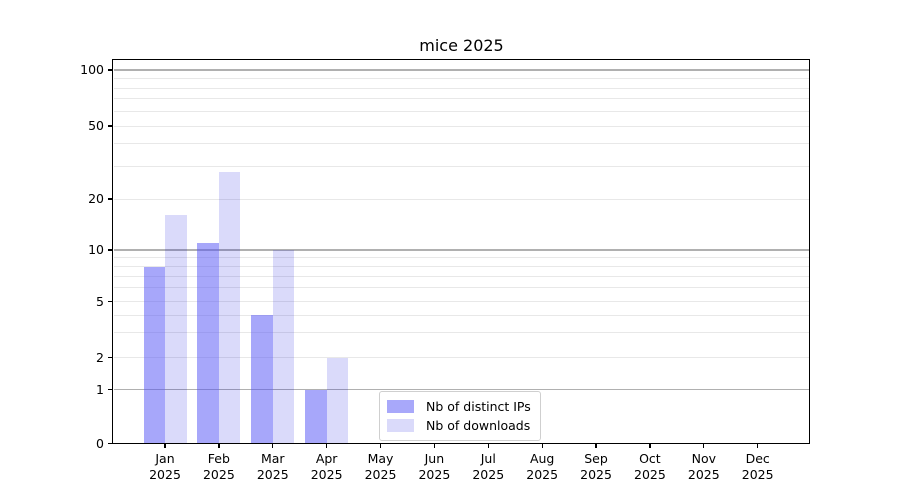 Image resolution: width=900 pixels, height=500 pixels. I want to click on x-tick-month: Jun, so click(434, 458).